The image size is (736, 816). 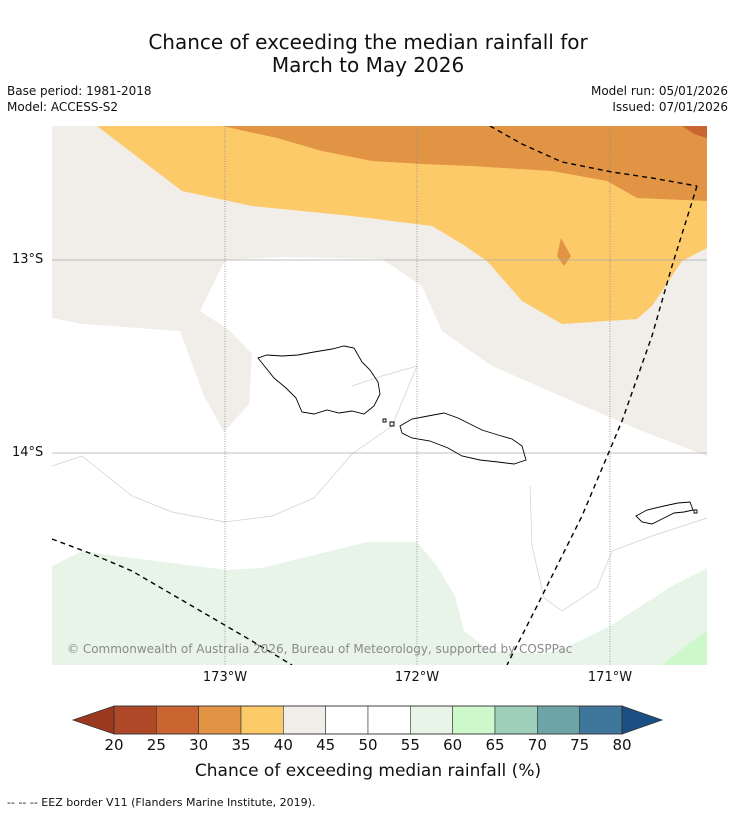 What do you see at coordinates (664, 513) in the screenshot?
I see `island-tutuila` at bounding box center [664, 513].